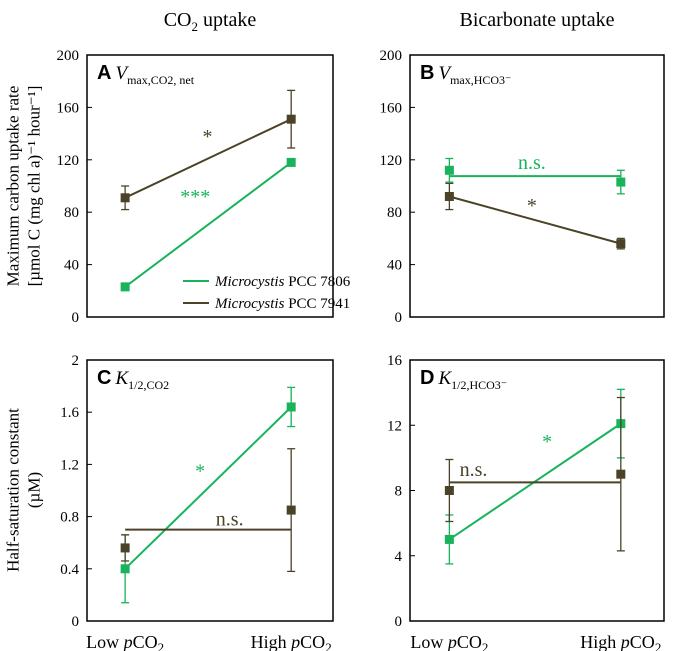 Image resolution: width=681 pixels, height=651 pixels. What do you see at coordinates (394, 426) in the screenshot?
I see `y-tick-label: 12` at bounding box center [394, 426].